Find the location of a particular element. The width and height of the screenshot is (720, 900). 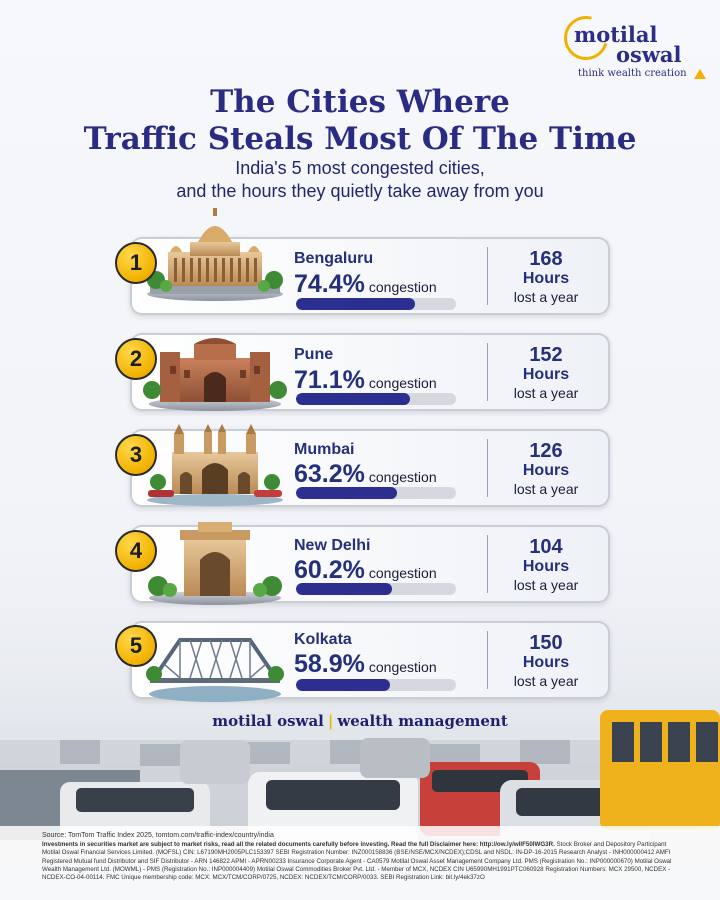

hours-value: 152 is located at coordinates (546, 355).